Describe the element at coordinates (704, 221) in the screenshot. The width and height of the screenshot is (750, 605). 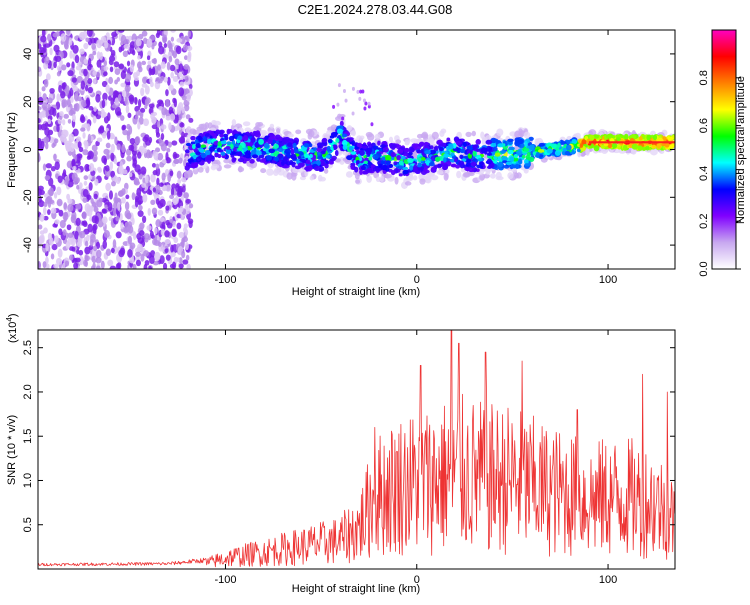
I see `colorbar-tick-label: 0.2` at that location.